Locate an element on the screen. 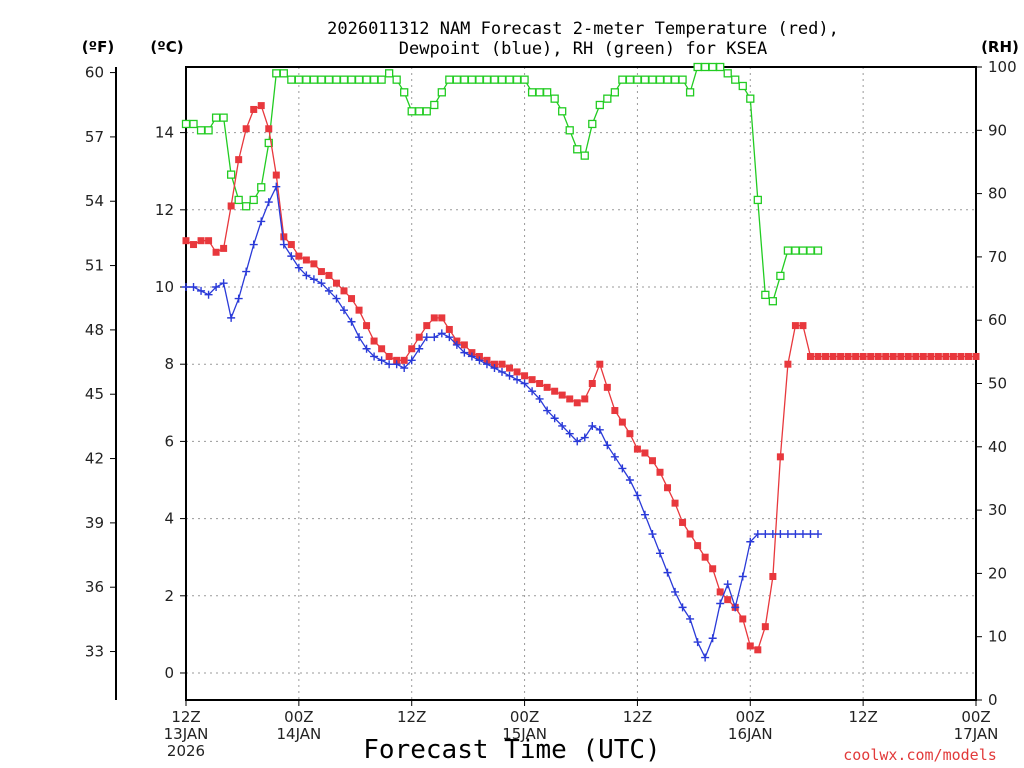  x-tick-label: 14JAN is located at coordinates (298, 734).